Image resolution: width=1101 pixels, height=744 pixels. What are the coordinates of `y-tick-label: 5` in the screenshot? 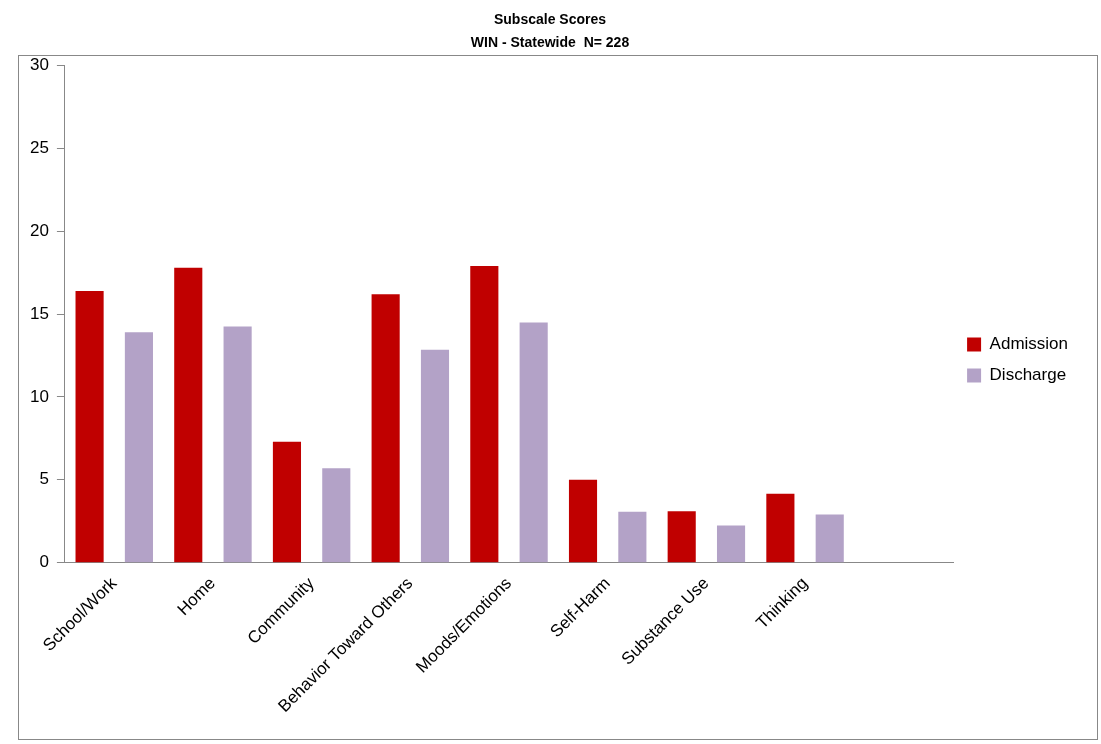 It's located at (44, 479).